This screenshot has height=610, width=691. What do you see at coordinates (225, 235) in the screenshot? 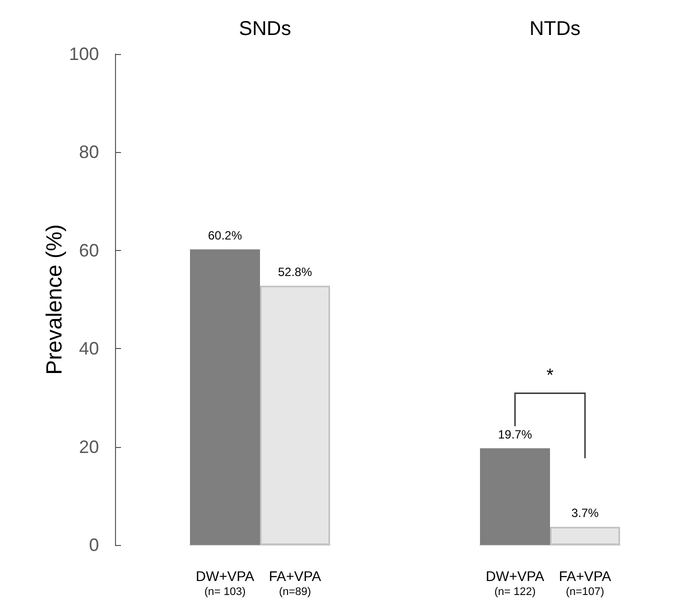
I see `data-label: 60.2%` at bounding box center [225, 235].